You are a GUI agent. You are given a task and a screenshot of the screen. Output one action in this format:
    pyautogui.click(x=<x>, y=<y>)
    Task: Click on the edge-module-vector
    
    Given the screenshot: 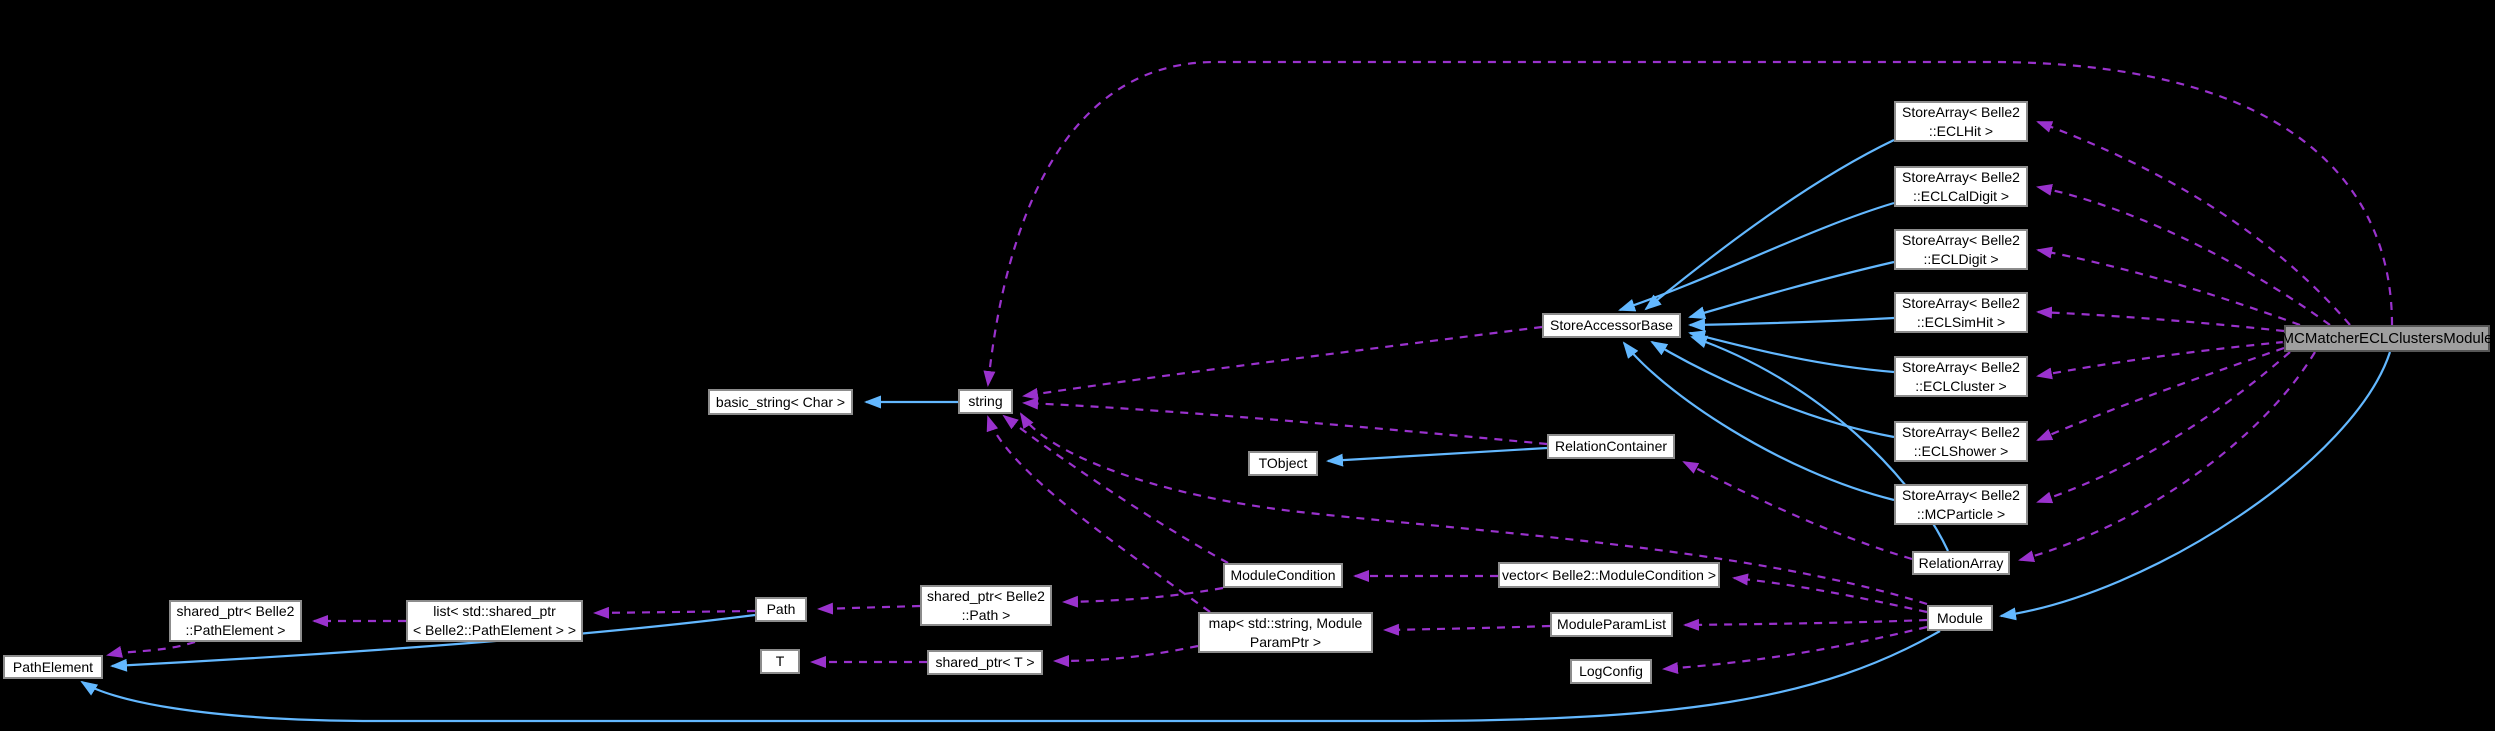 What is the action you would take?
    pyautogui.click(x=1830, y=593)
    